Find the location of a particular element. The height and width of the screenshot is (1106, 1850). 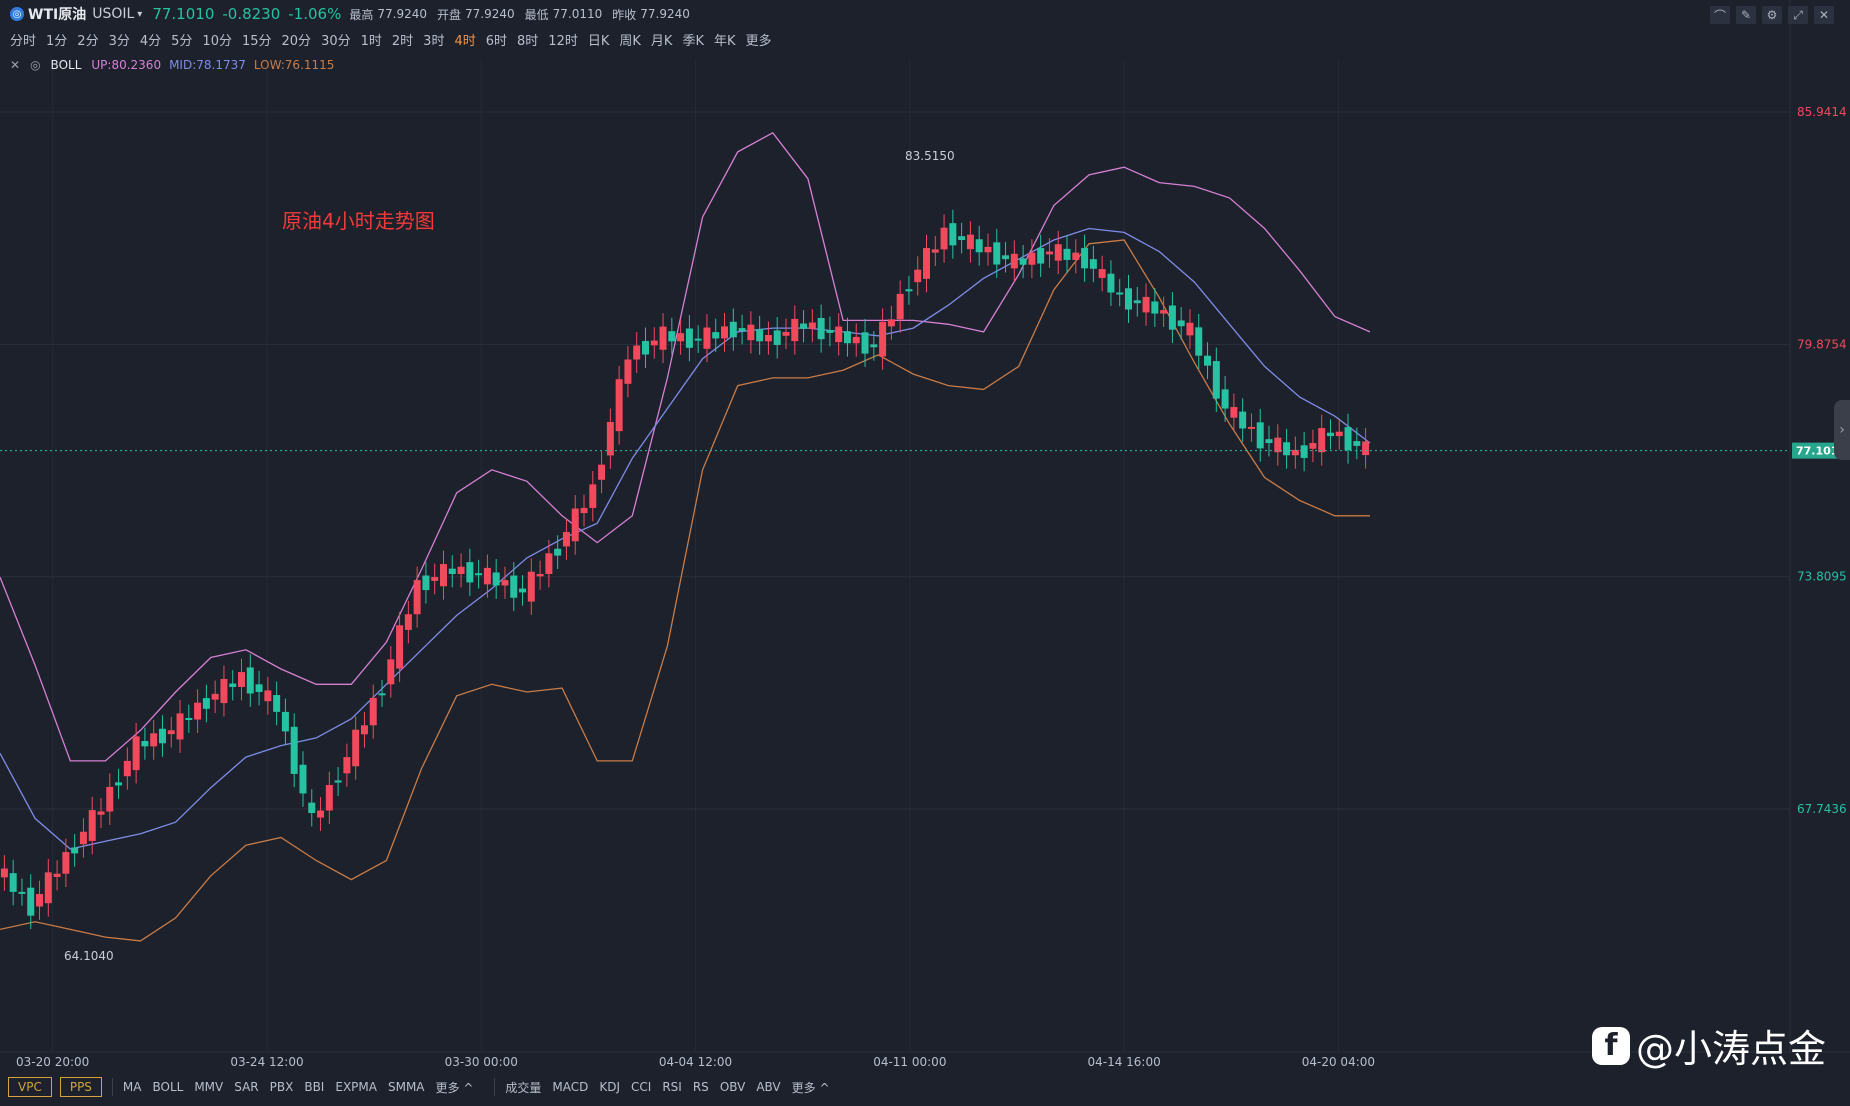

symbol-name: WTI原油 is located at coordinates (57, 15).